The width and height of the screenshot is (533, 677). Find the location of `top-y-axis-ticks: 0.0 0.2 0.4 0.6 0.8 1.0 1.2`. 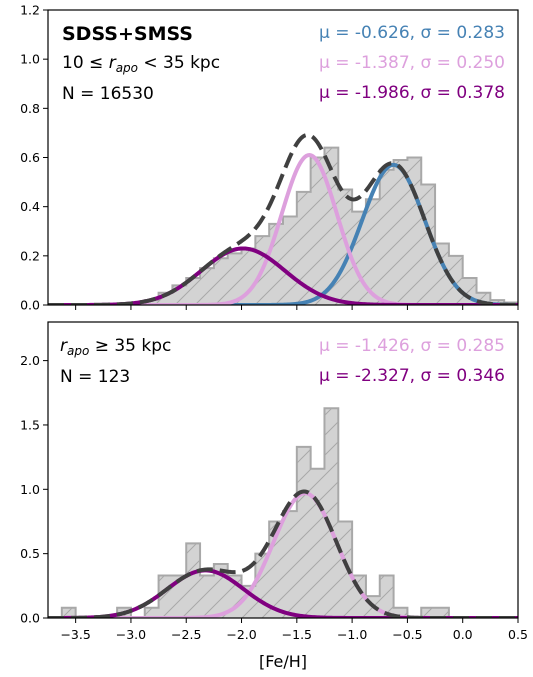

top-y-axis-ticks: 0.0 0.2 0.4 0.6 0.8 1.0 1.2 is located at coordinates (34, 158).